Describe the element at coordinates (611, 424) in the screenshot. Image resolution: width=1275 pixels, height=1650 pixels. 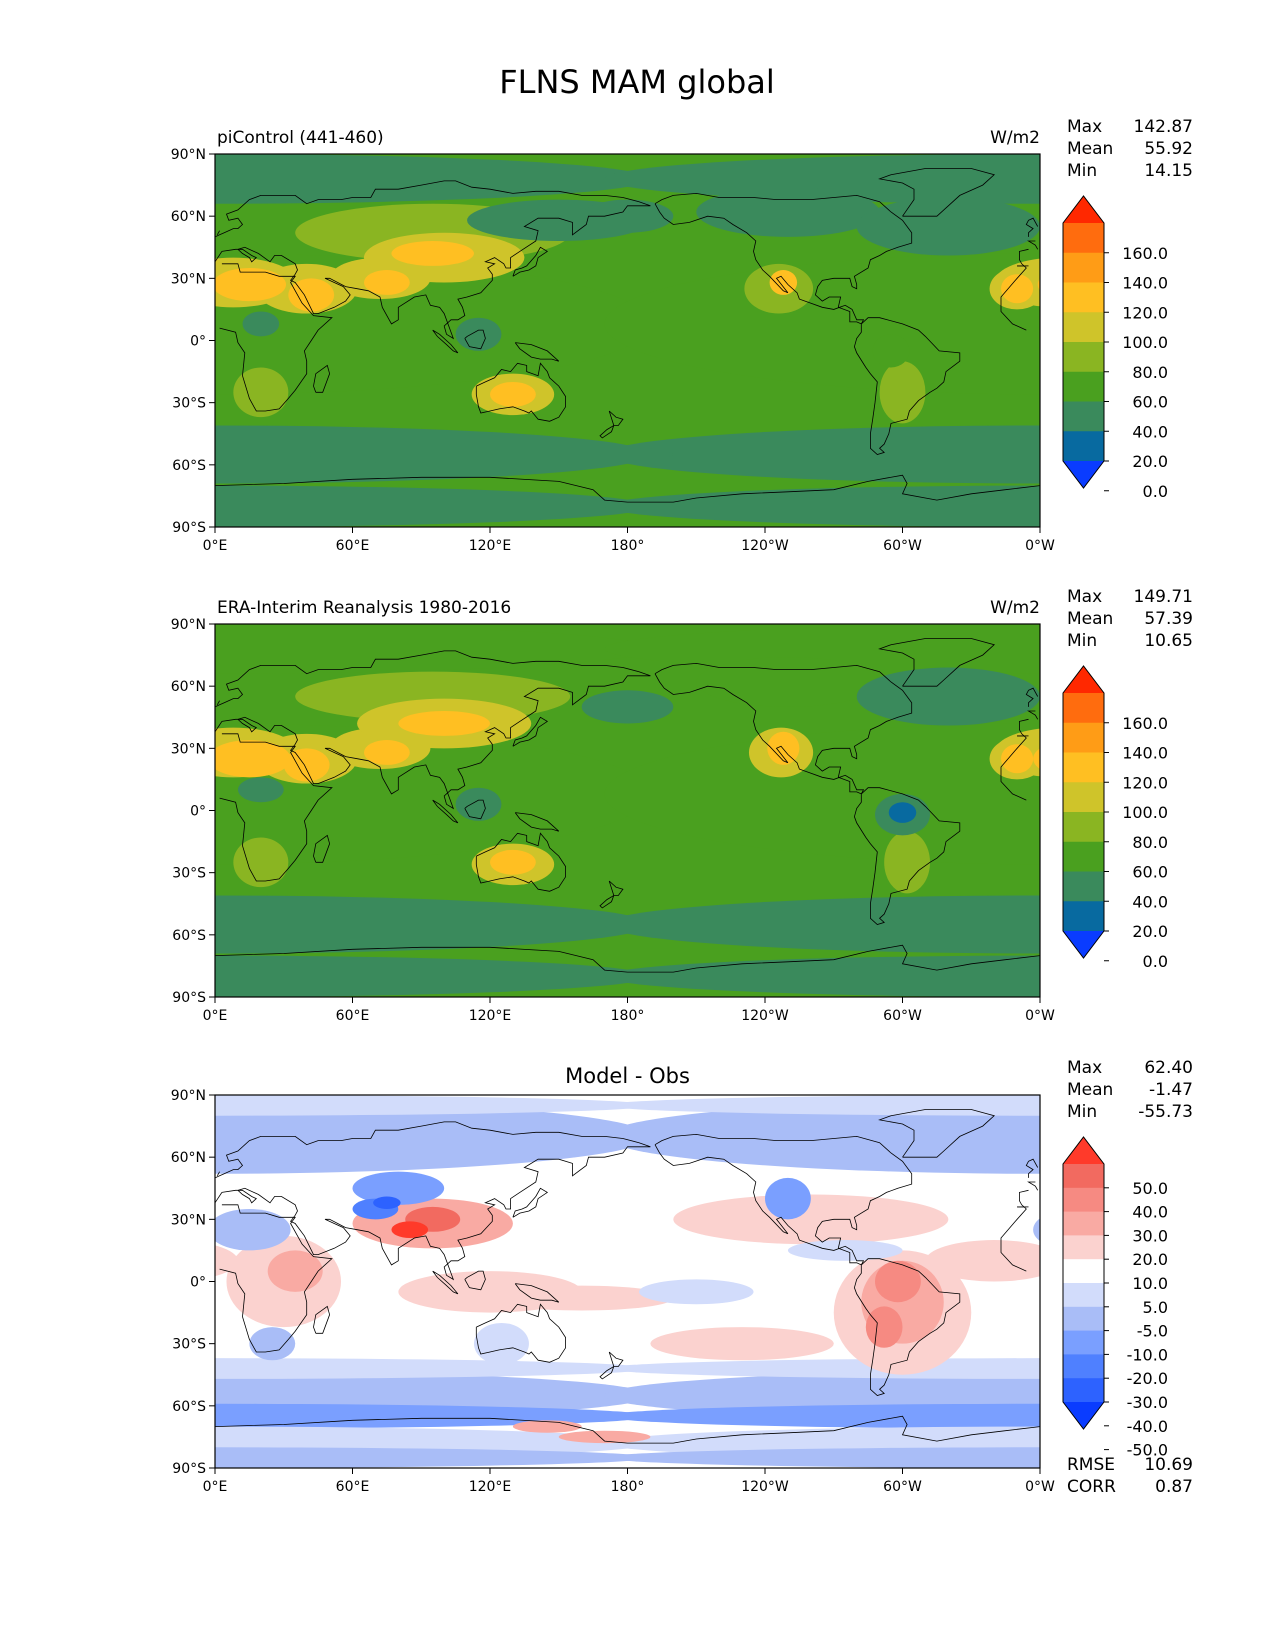
I see `coastline-newzealand` at that location.